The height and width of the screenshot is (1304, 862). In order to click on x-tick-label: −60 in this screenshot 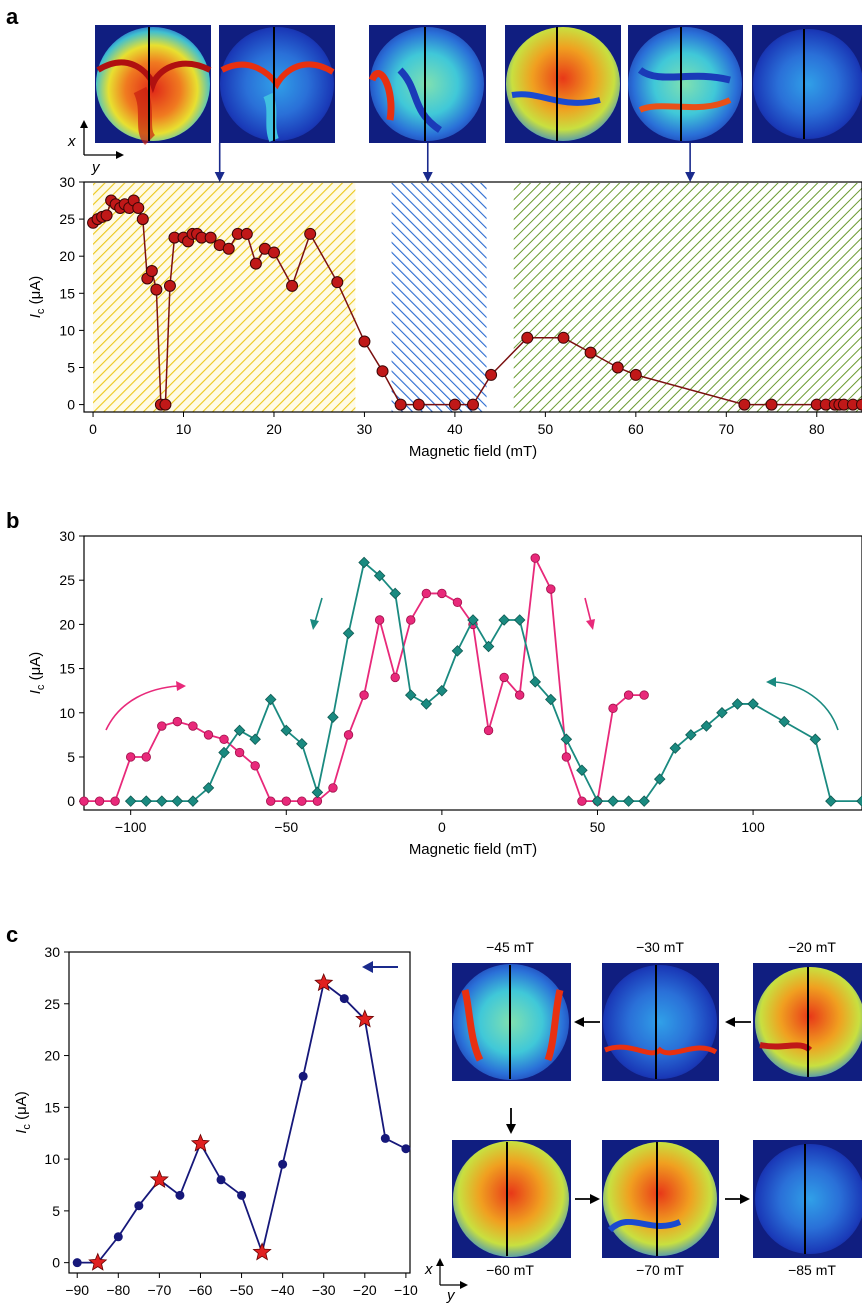, I will do `click(201, 1290)`.